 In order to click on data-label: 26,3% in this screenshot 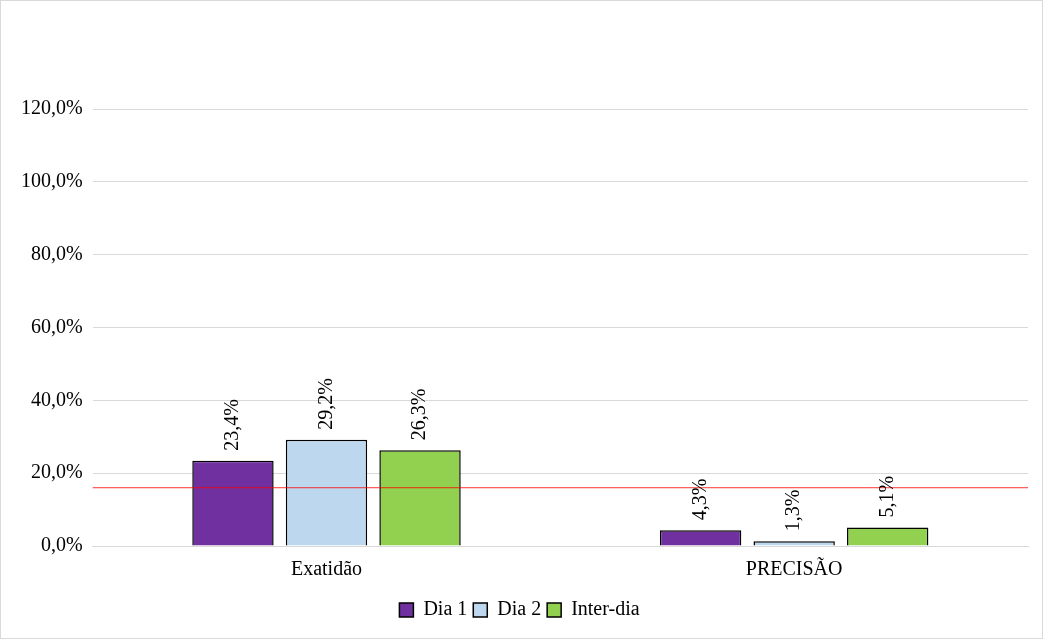, I will do `click(418, 414)`.